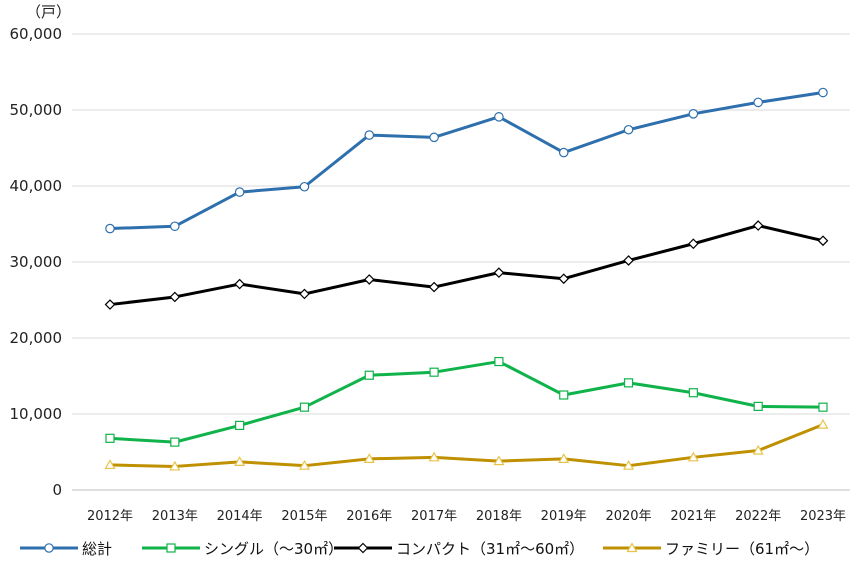 The image size is (858, 571). What do you see at coordinates (628, 516) in the screenshot?
I see `x-tick-label: 2020年` at bounding box center [628, 516].